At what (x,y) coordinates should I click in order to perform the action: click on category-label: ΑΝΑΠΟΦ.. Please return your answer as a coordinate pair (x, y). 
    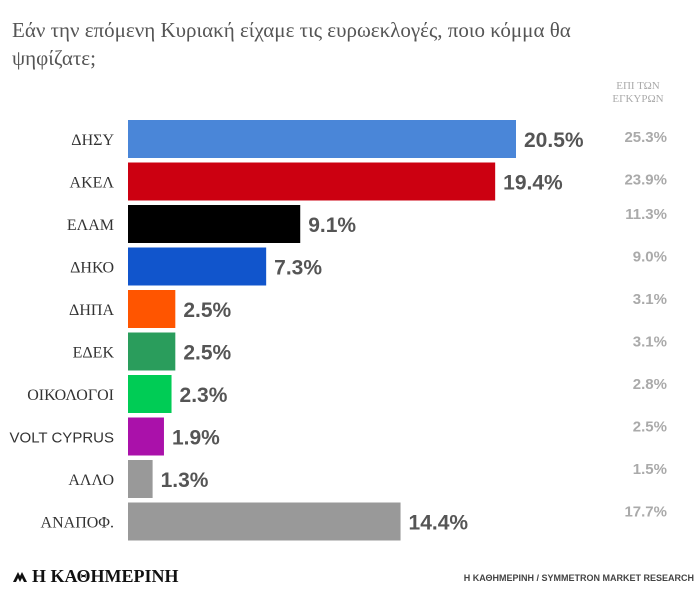
    Looking at the image, I should click on (77, 523).